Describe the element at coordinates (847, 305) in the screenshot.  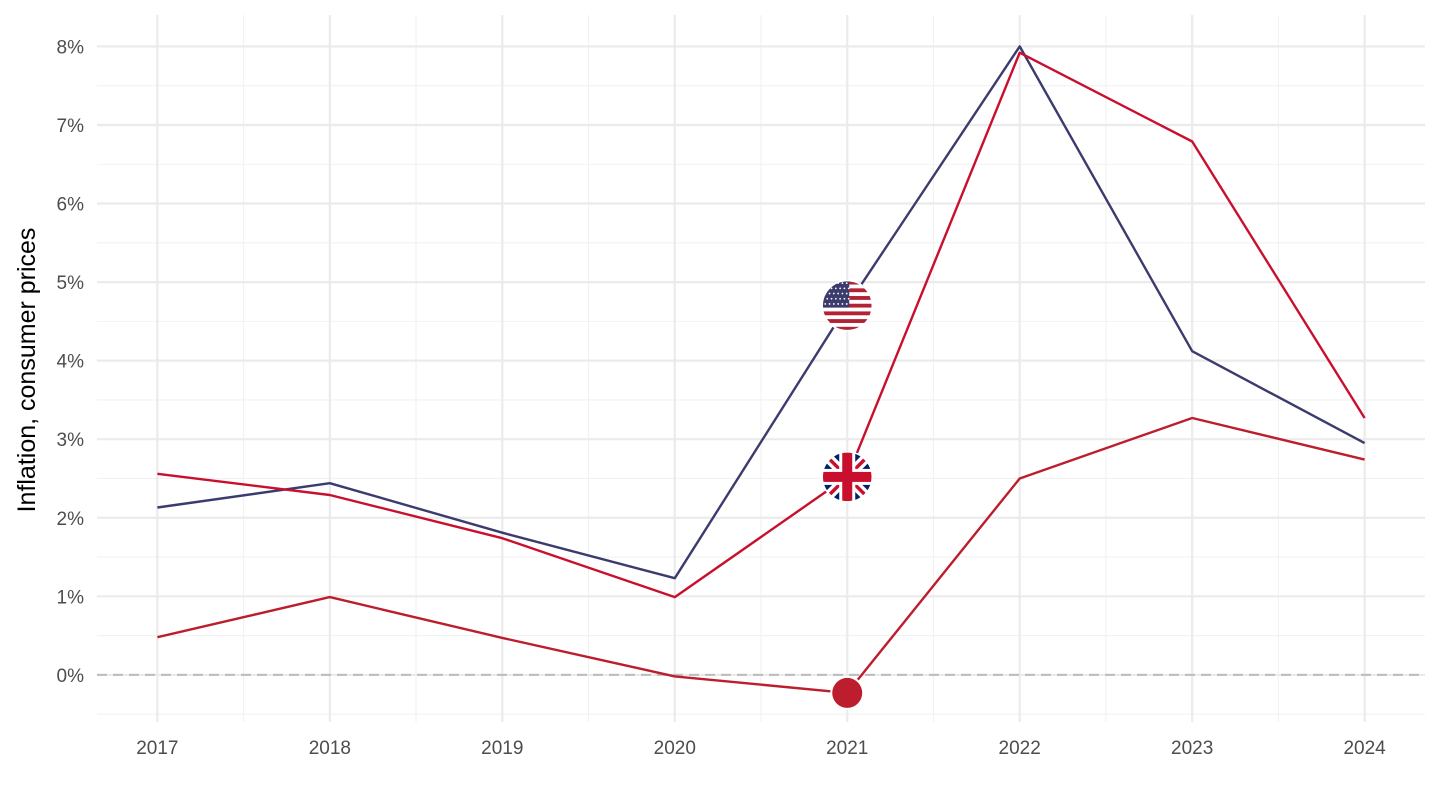
I see `us-flag-icon` at that location.